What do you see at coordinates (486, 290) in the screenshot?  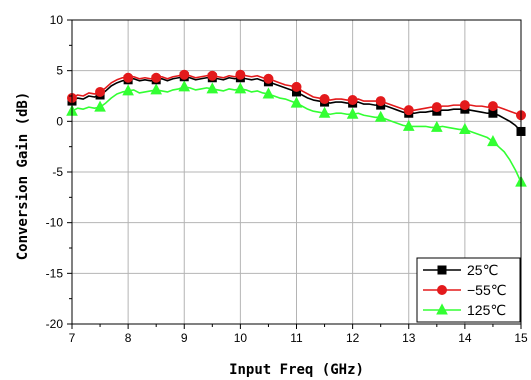 I see `legend-label-minus55c: −55℃` at bounding box center [486, 290].